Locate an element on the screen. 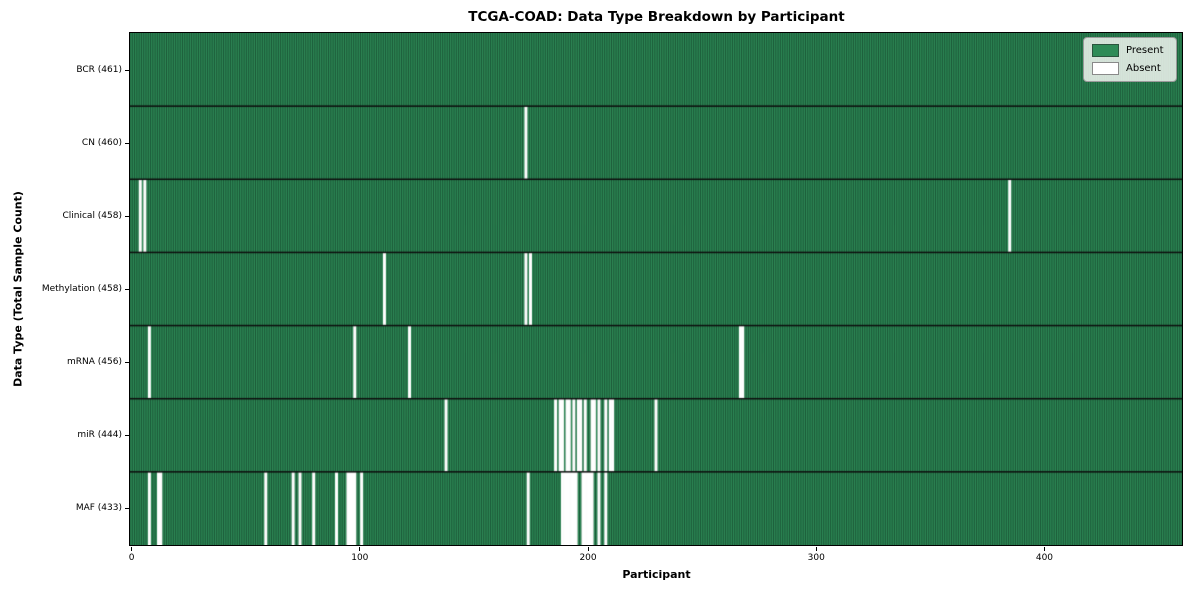  x-tick-label: 300 is located at coordinates (816, 558).